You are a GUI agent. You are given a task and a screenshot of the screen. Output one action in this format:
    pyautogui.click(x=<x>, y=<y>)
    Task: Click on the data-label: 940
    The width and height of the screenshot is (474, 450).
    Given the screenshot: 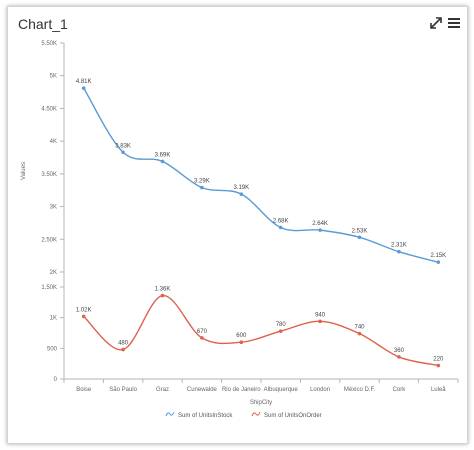 What is the action you would take?
    pyautogui.click(x=320, y=315)
    